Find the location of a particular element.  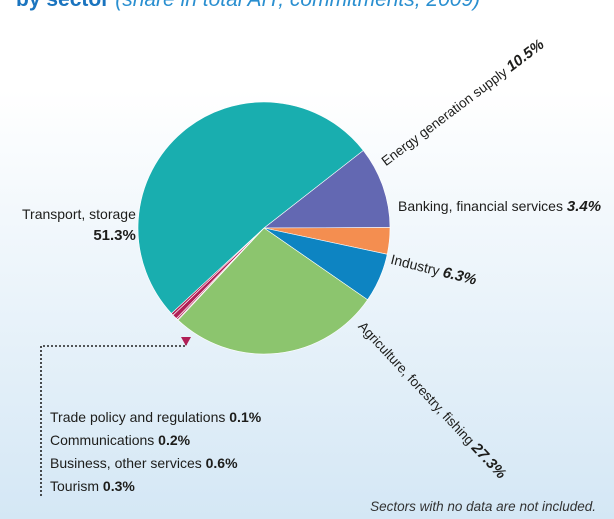

small-sector-name: Tourism is located at coordinates (75, 486).